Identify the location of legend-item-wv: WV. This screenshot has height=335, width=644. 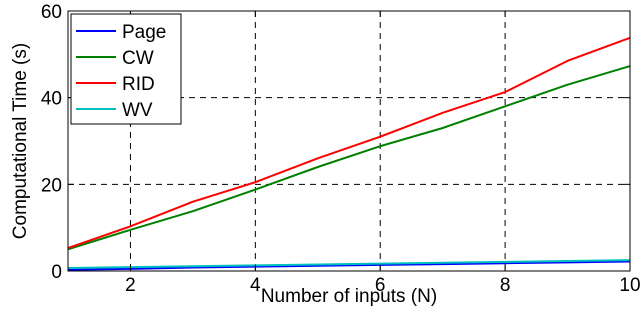
(114, 110).